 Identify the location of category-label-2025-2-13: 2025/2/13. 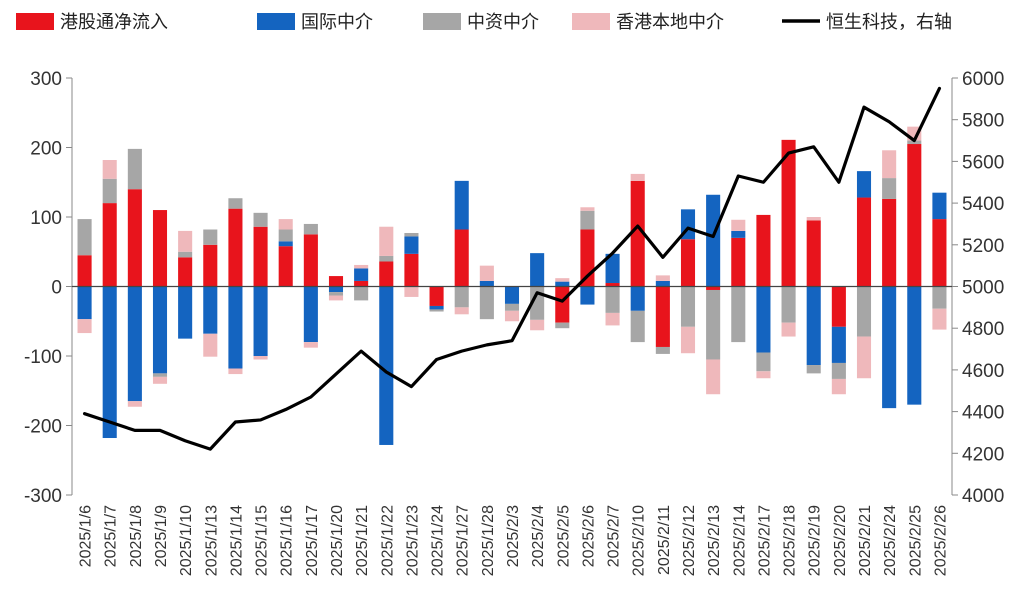
(714, 540).